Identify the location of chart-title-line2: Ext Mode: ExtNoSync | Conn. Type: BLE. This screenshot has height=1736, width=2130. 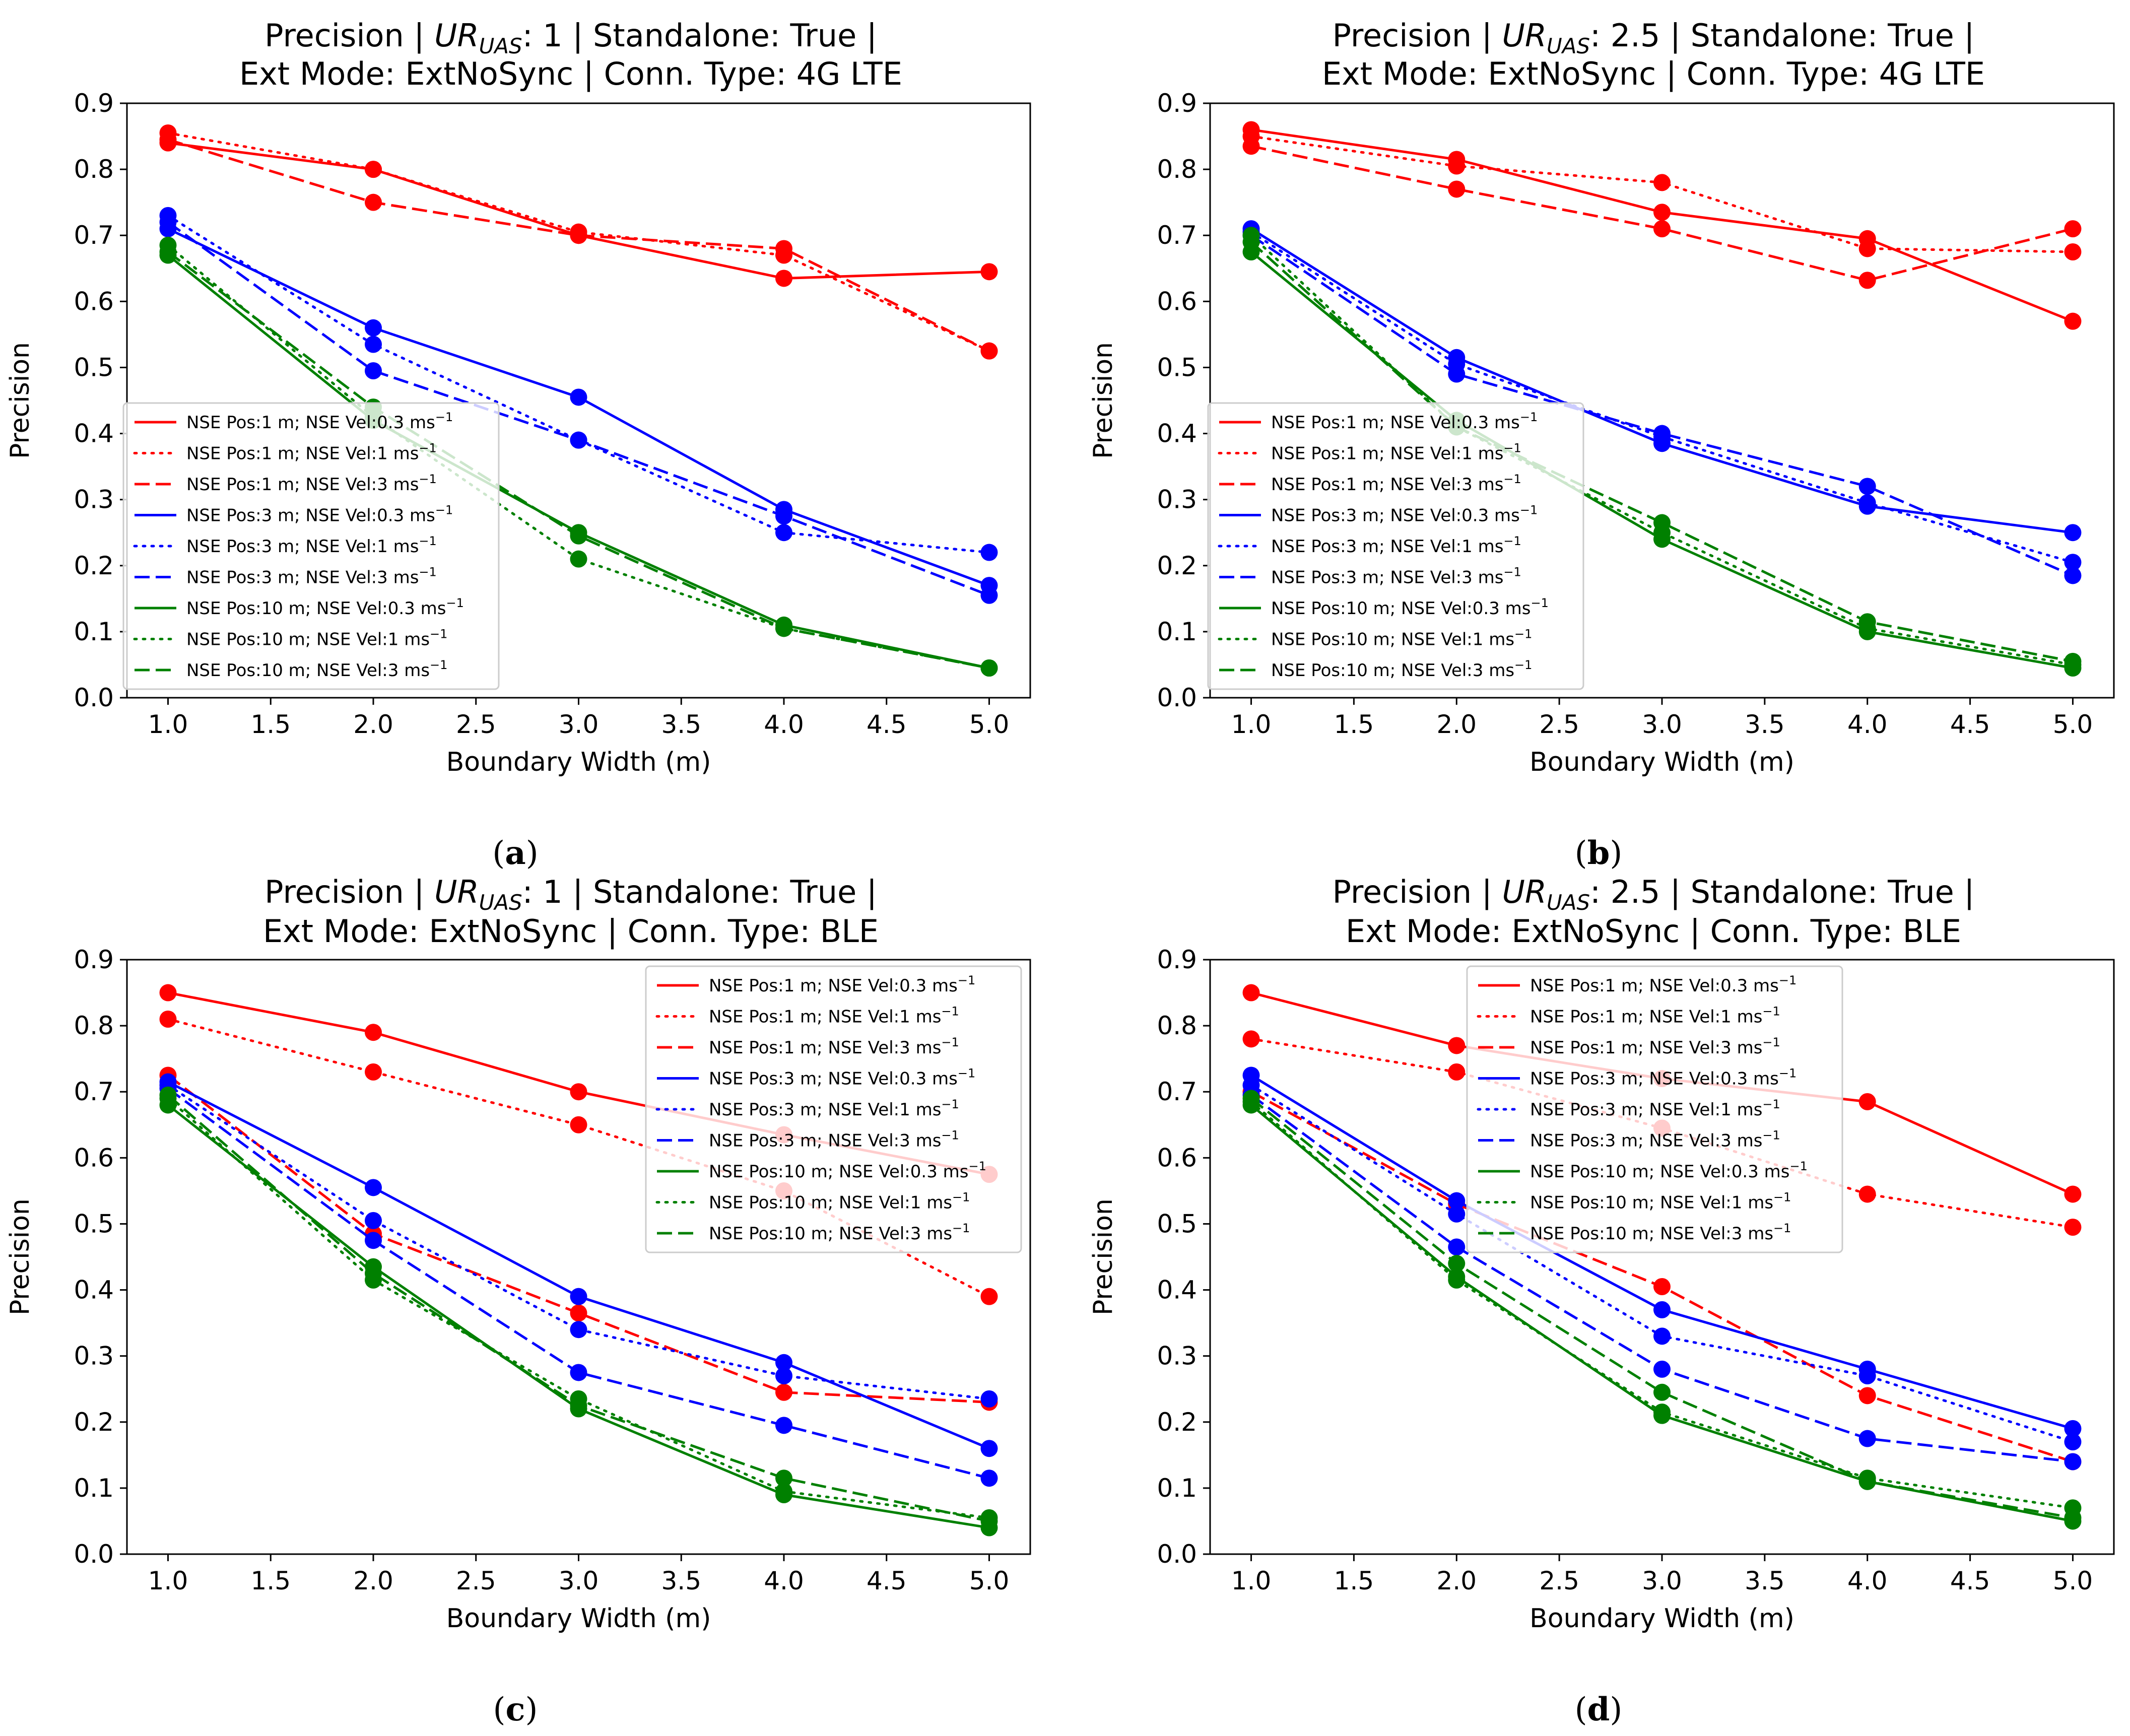
(1654, 931).